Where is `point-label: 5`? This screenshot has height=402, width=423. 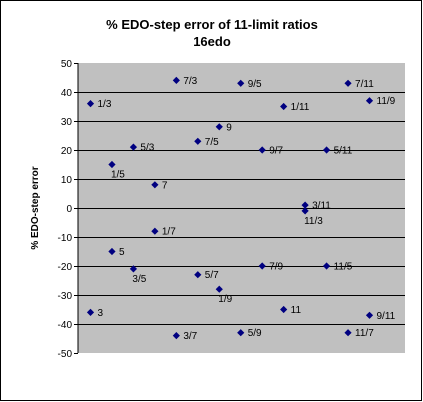 point-label: 5 is located at coordinates (122, 252).